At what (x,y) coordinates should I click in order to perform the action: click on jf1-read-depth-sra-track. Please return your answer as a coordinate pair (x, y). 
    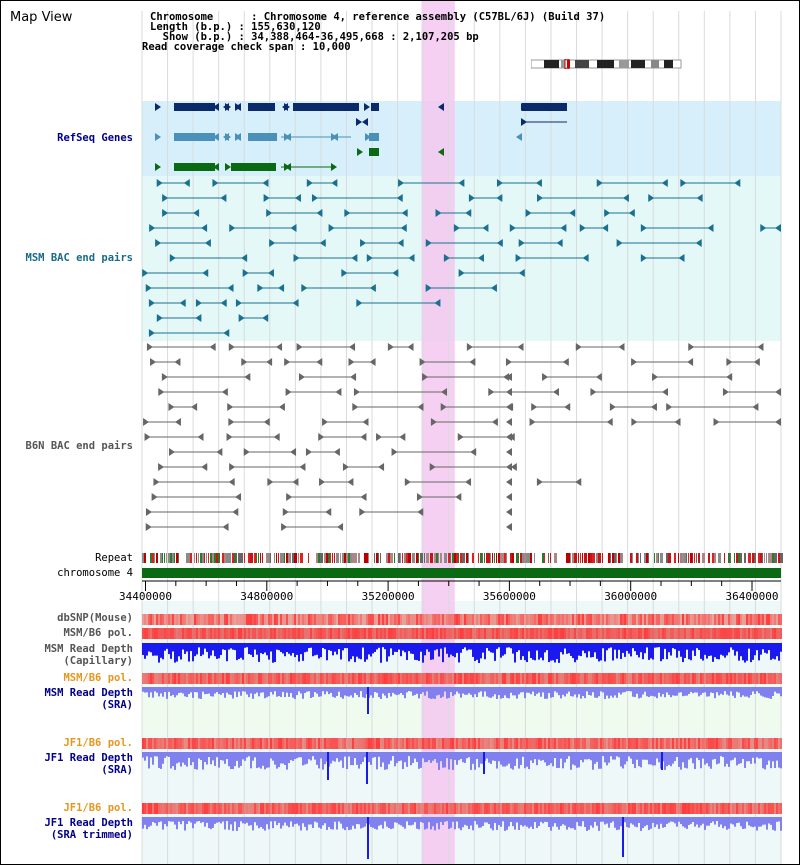
    Looking at the image, I should click on (462, 768).